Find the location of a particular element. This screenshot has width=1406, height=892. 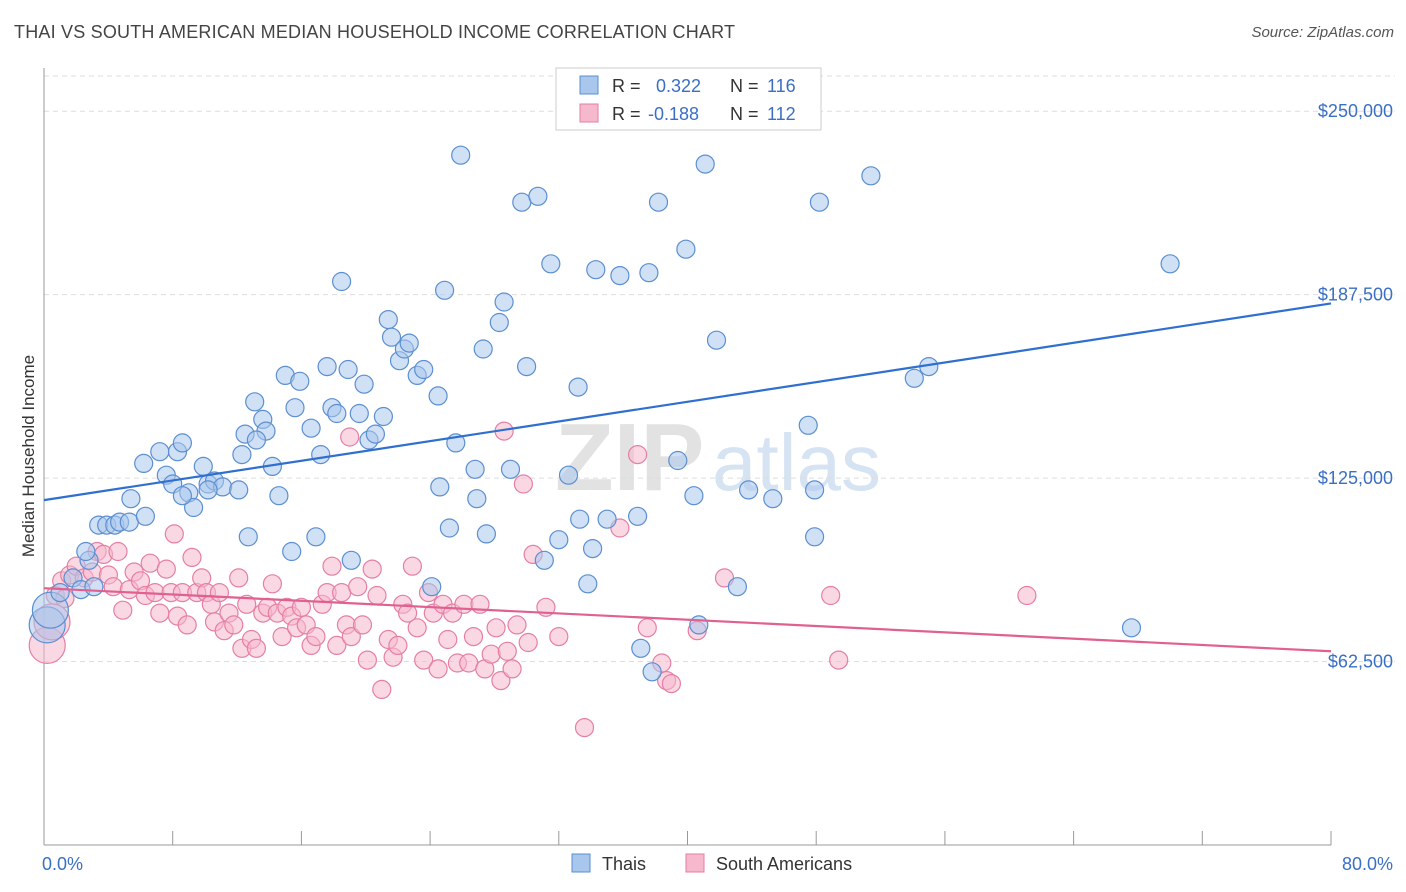

legend-r-value-thais: 0.322 is located at coordinates (678, 86).